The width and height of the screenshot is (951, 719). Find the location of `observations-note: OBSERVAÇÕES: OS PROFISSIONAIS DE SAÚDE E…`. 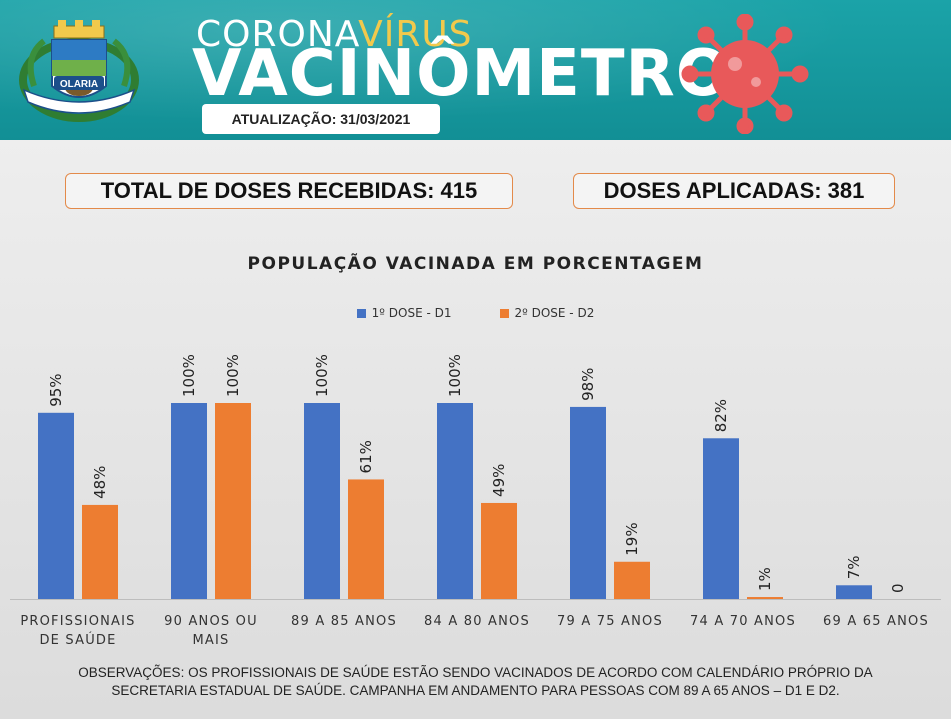

observations-note: OBSERVAÇÕES: OS PROFISSIONAIS DE SAÚDE E… is located at coordinates (475, 682).